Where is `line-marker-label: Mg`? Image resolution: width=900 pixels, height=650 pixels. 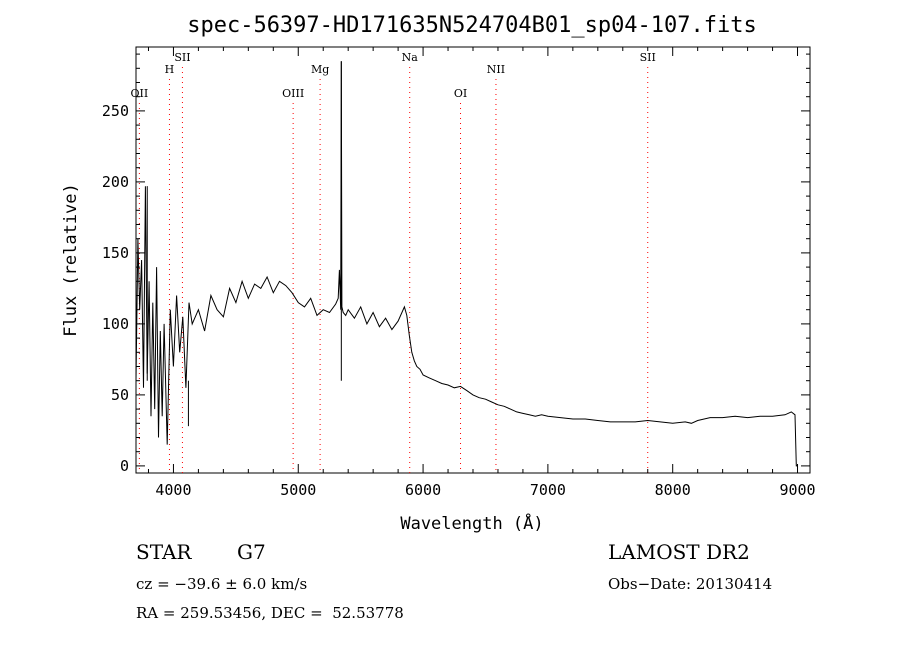 line-marker-label: Mg is located at coordinates (320, 69).